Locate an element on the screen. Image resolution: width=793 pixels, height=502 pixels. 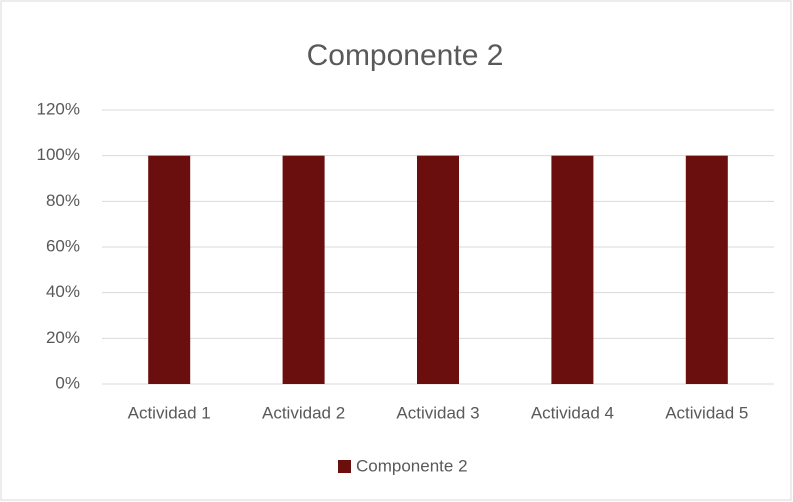
chart-title: Componente 2 is located at coordinates (405, 55).